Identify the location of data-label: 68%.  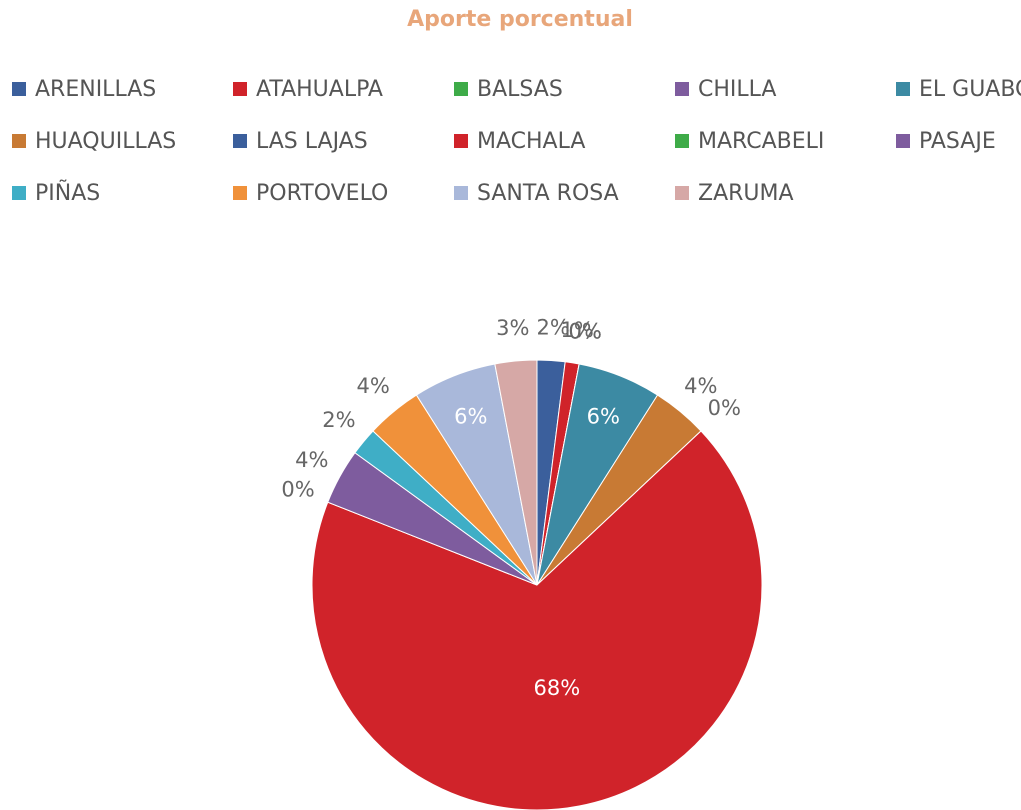
(556, 688).